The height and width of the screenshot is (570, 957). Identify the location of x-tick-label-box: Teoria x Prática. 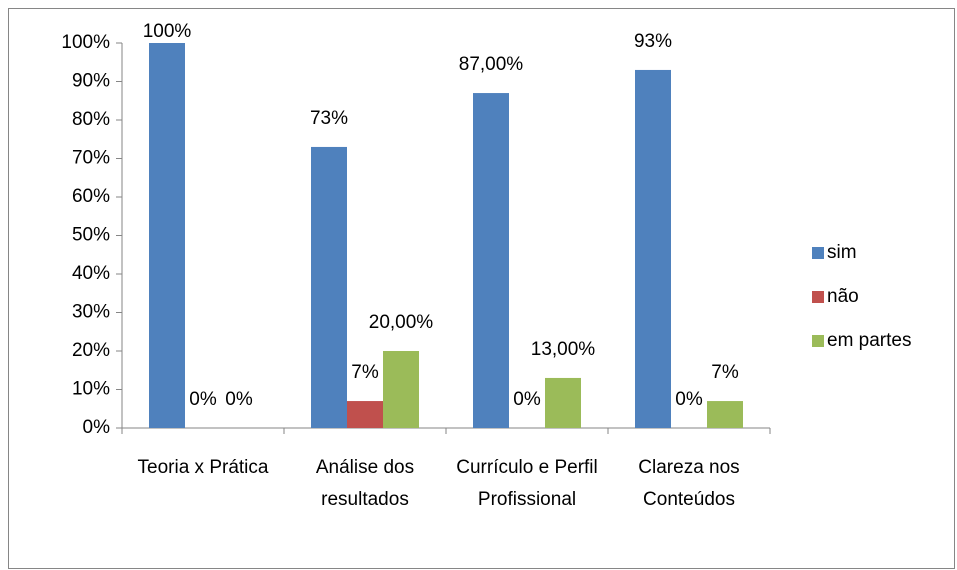
(203, 467).